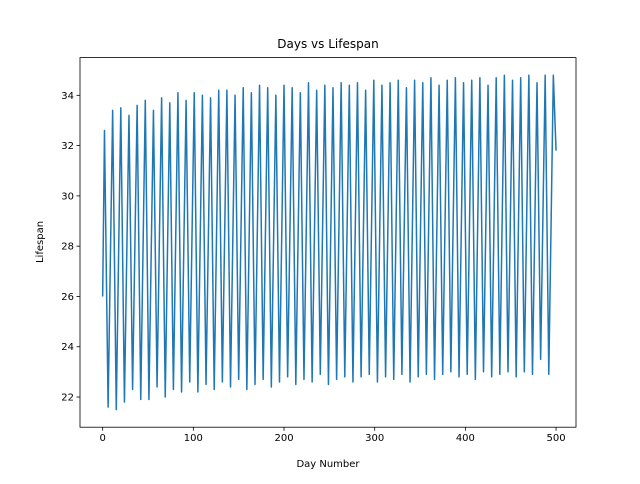 This screenshot has height=484, width=640. What do you see at coordinates (283, 438) in the screenshot?
I see `x-tick-label: 200` at bounding box center [283, 438].